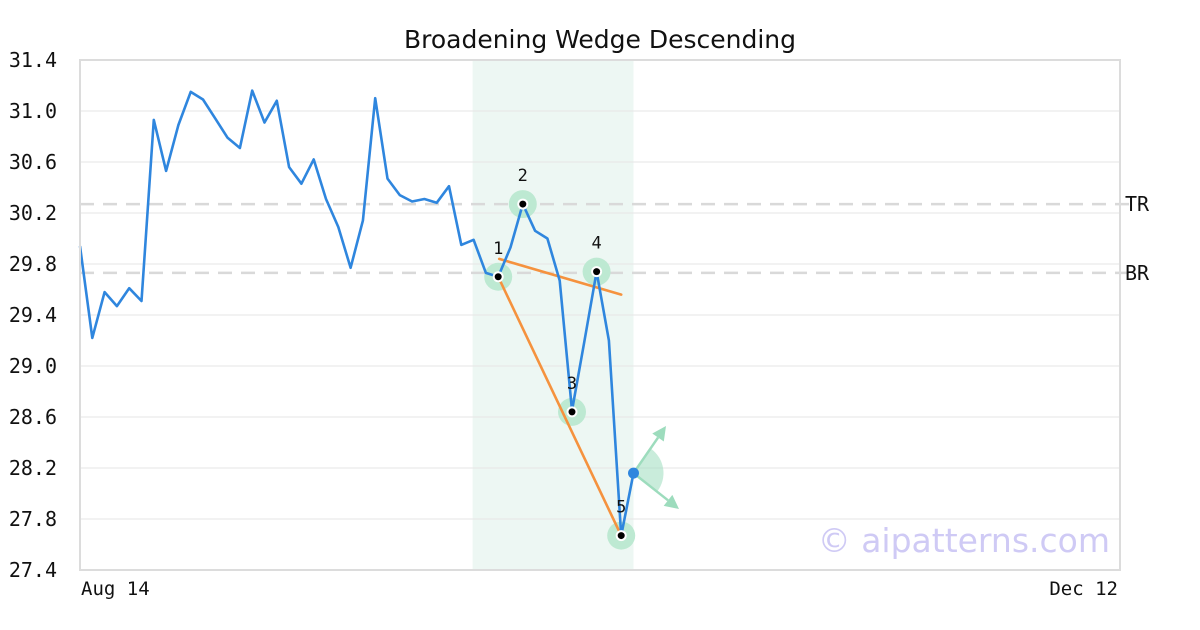  Describe the element at coordinates (1083, 589) in the screenshot. I see `x-tick-label: Dec 12` at that location.